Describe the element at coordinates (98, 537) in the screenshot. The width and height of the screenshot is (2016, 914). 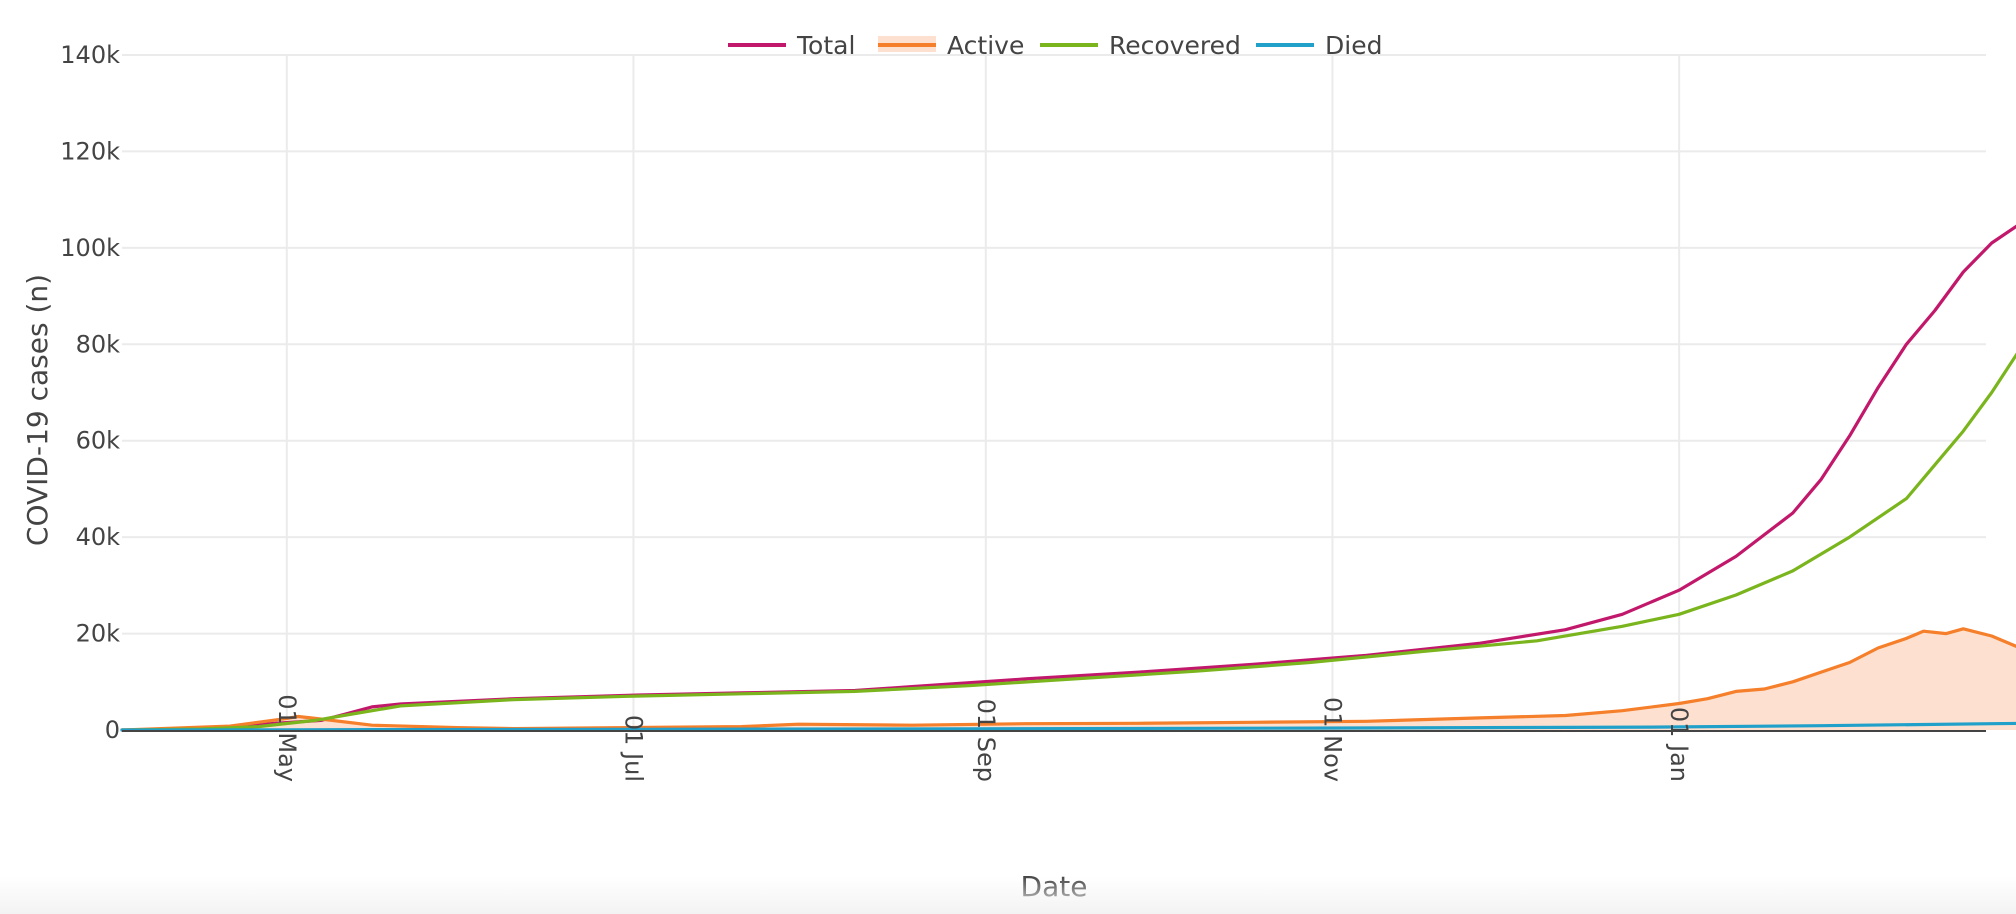
I see `y-tick-label: 40k` at that location.